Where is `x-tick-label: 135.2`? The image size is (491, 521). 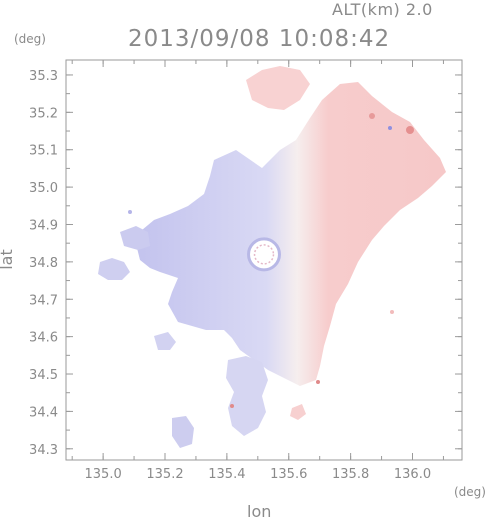
x-tick-label: 135.2 is located at coordinates (164, 474).